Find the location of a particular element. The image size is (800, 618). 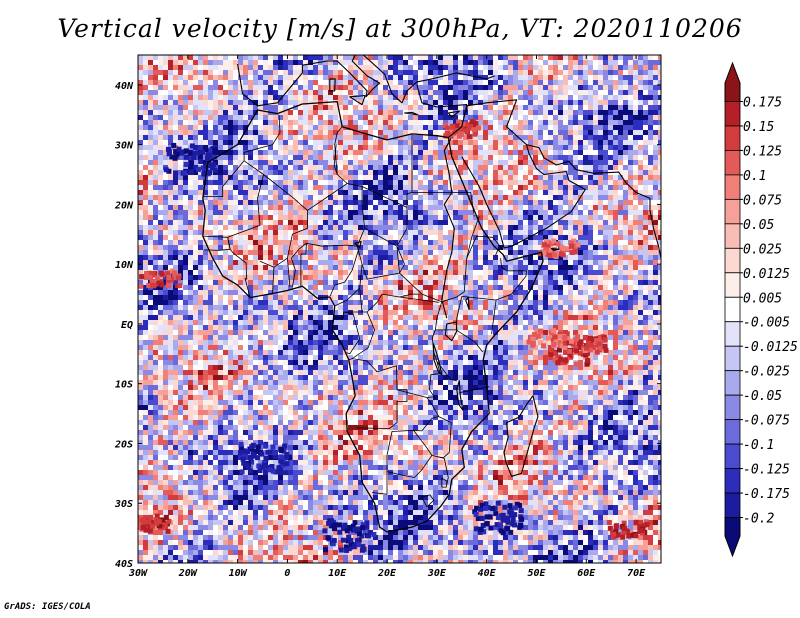

lon-label: 20E is located at coordinates (387, 573).